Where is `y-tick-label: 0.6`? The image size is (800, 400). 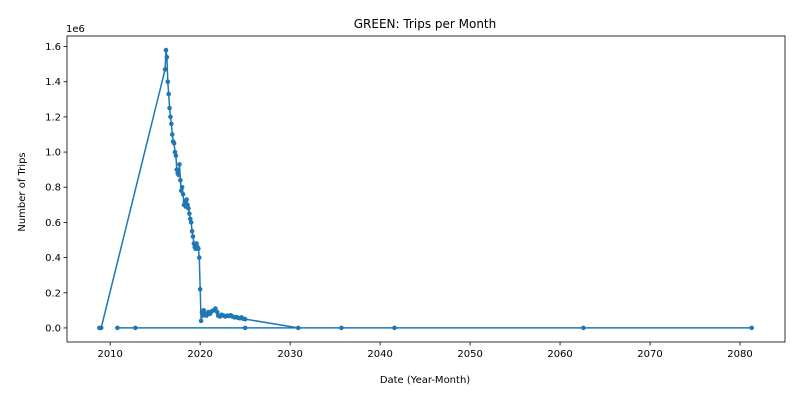
y-tick-label: 0.6 is located at coordinates (53, 223).